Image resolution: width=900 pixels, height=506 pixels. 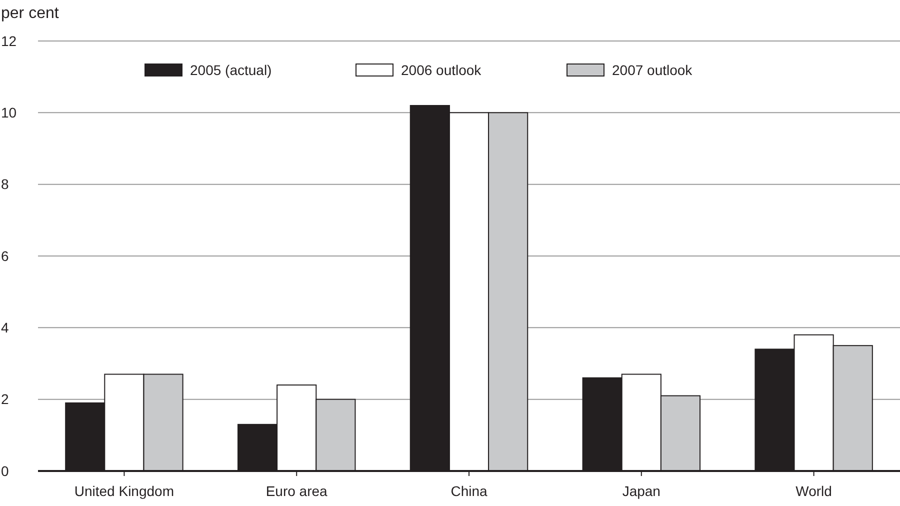 I want to click on x-tick-label: Japan, so click(x=641, y=491).